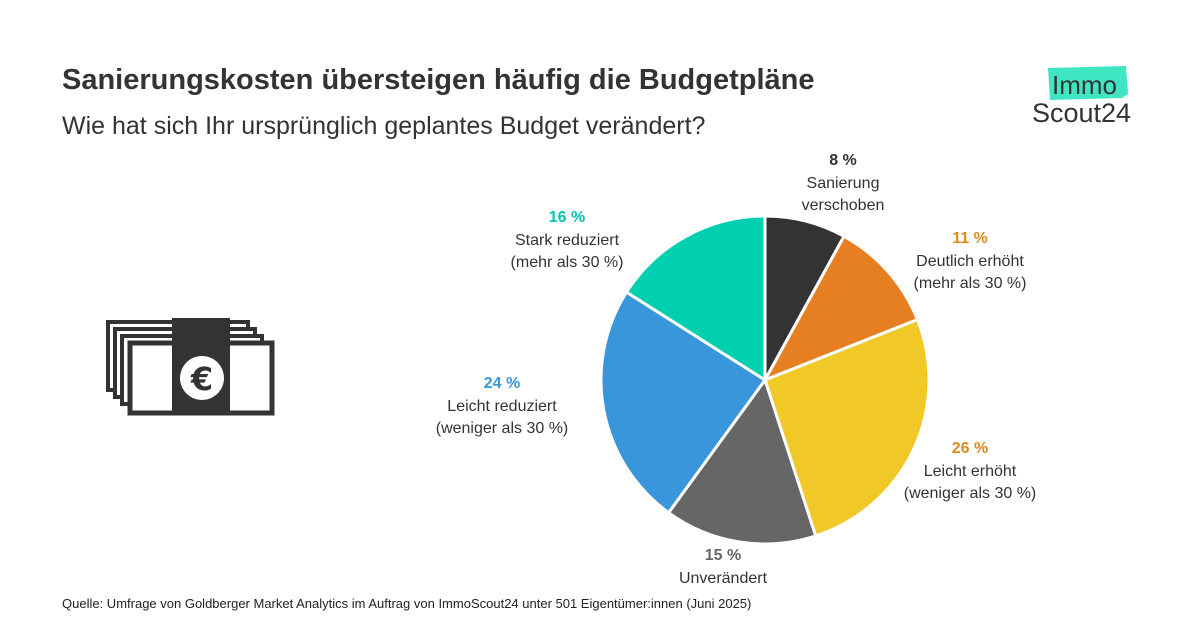  I want to click on slice-label: 16 % Stark reduziert (mehr als 30 %), so click(567, 241).